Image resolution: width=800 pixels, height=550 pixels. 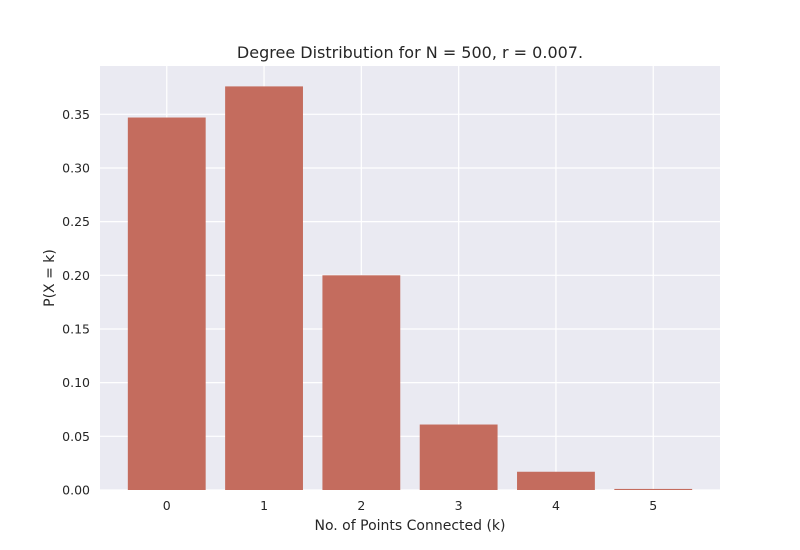 What do you see at coordinates (409, 526) in the screenshot?
I see `x-axis-label: No. of Points Connected (k)` at bounding box center [409, 526].